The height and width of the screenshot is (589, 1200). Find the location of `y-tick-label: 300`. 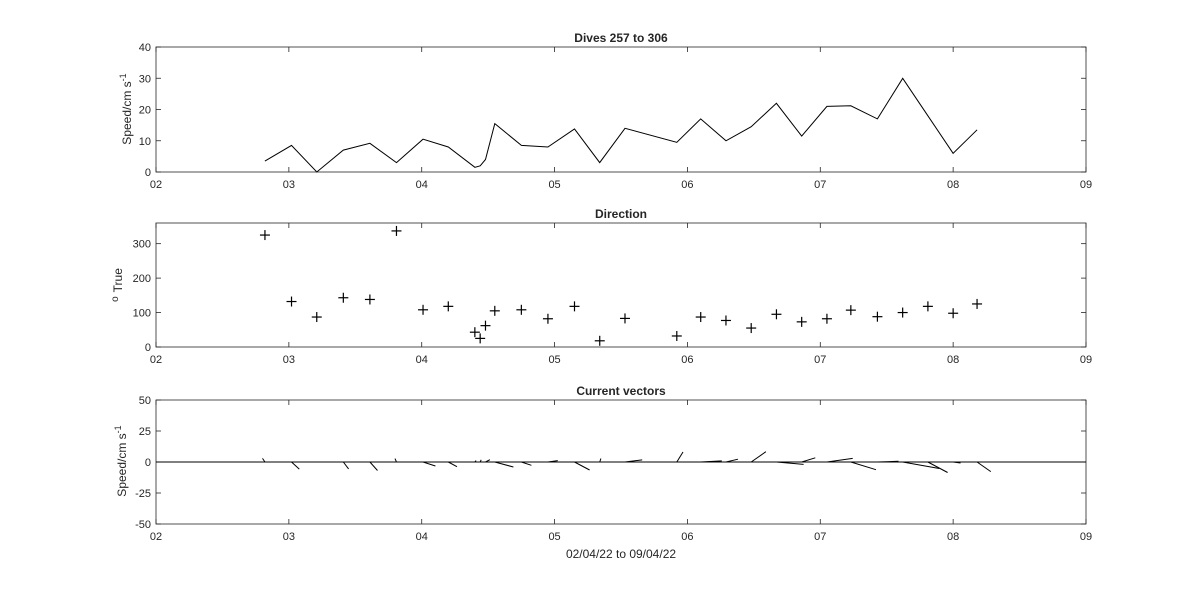

y-tick-label: 300 is located at coordinates (142, 245).